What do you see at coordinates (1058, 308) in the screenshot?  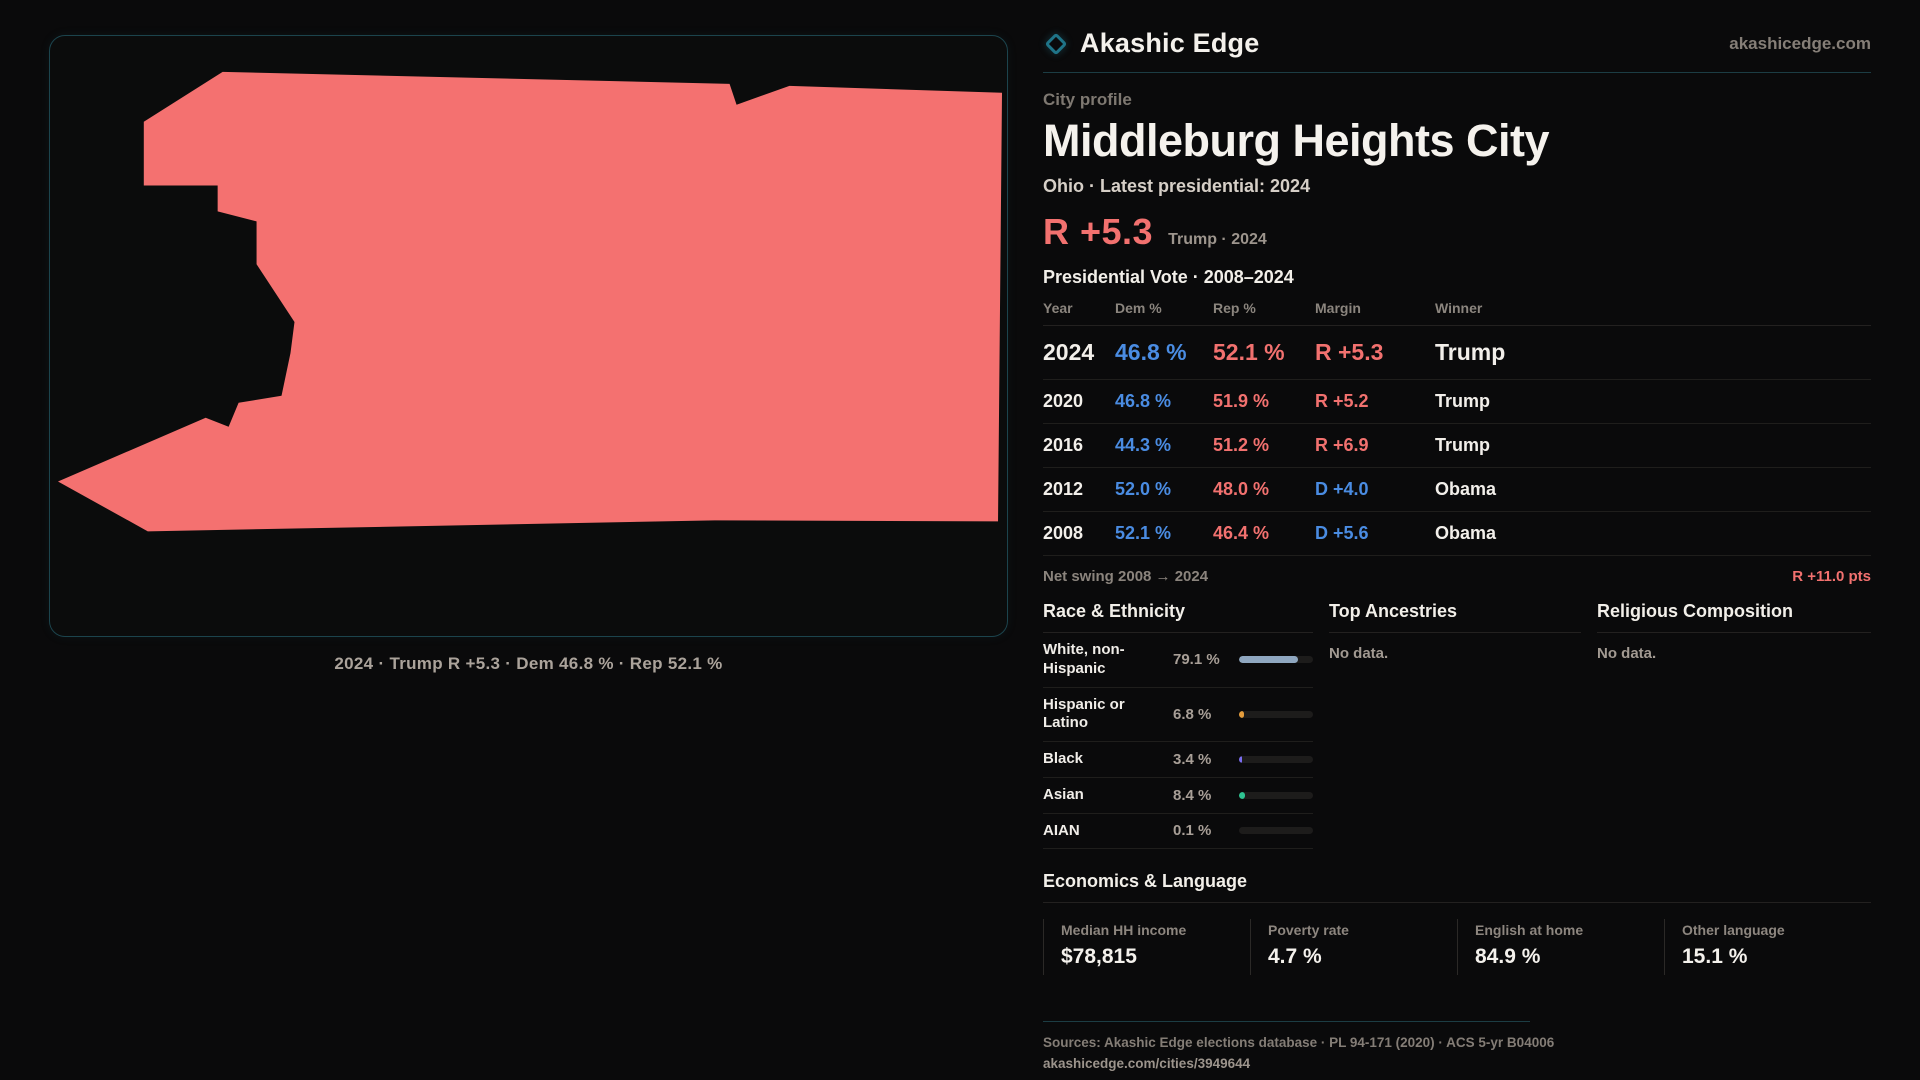 I see `col-year: Year` at bounding box center [1058, 308].